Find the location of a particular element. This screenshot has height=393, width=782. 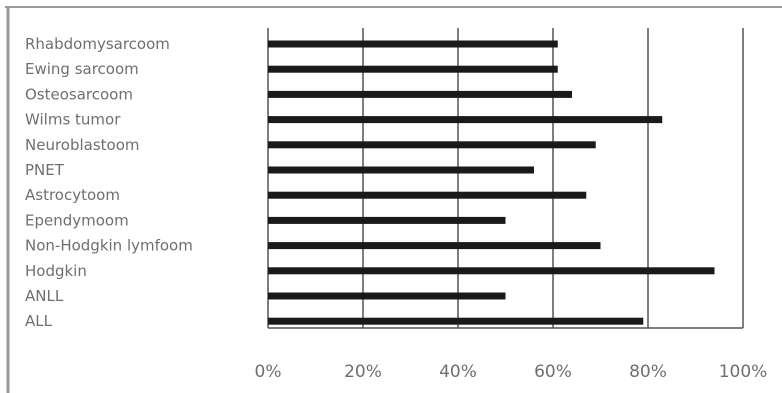

category-label-6: Astrocytoom is located at coordinates (72, 195).